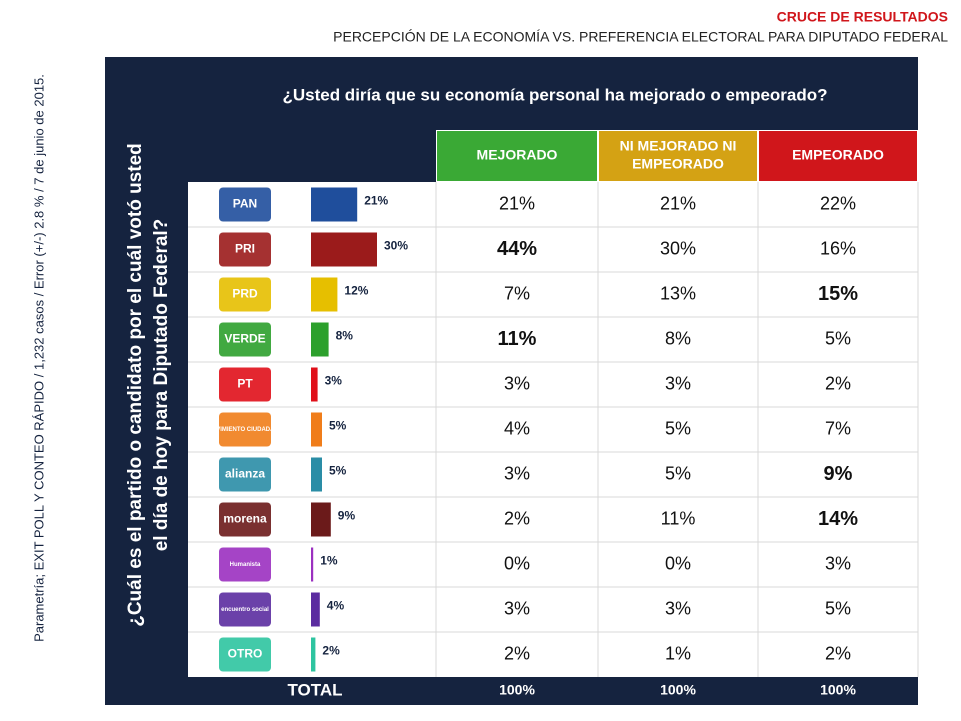  Describe the element at coordinates (356, 291) in the screenshot. I see `vote-label: 12%` at that location.